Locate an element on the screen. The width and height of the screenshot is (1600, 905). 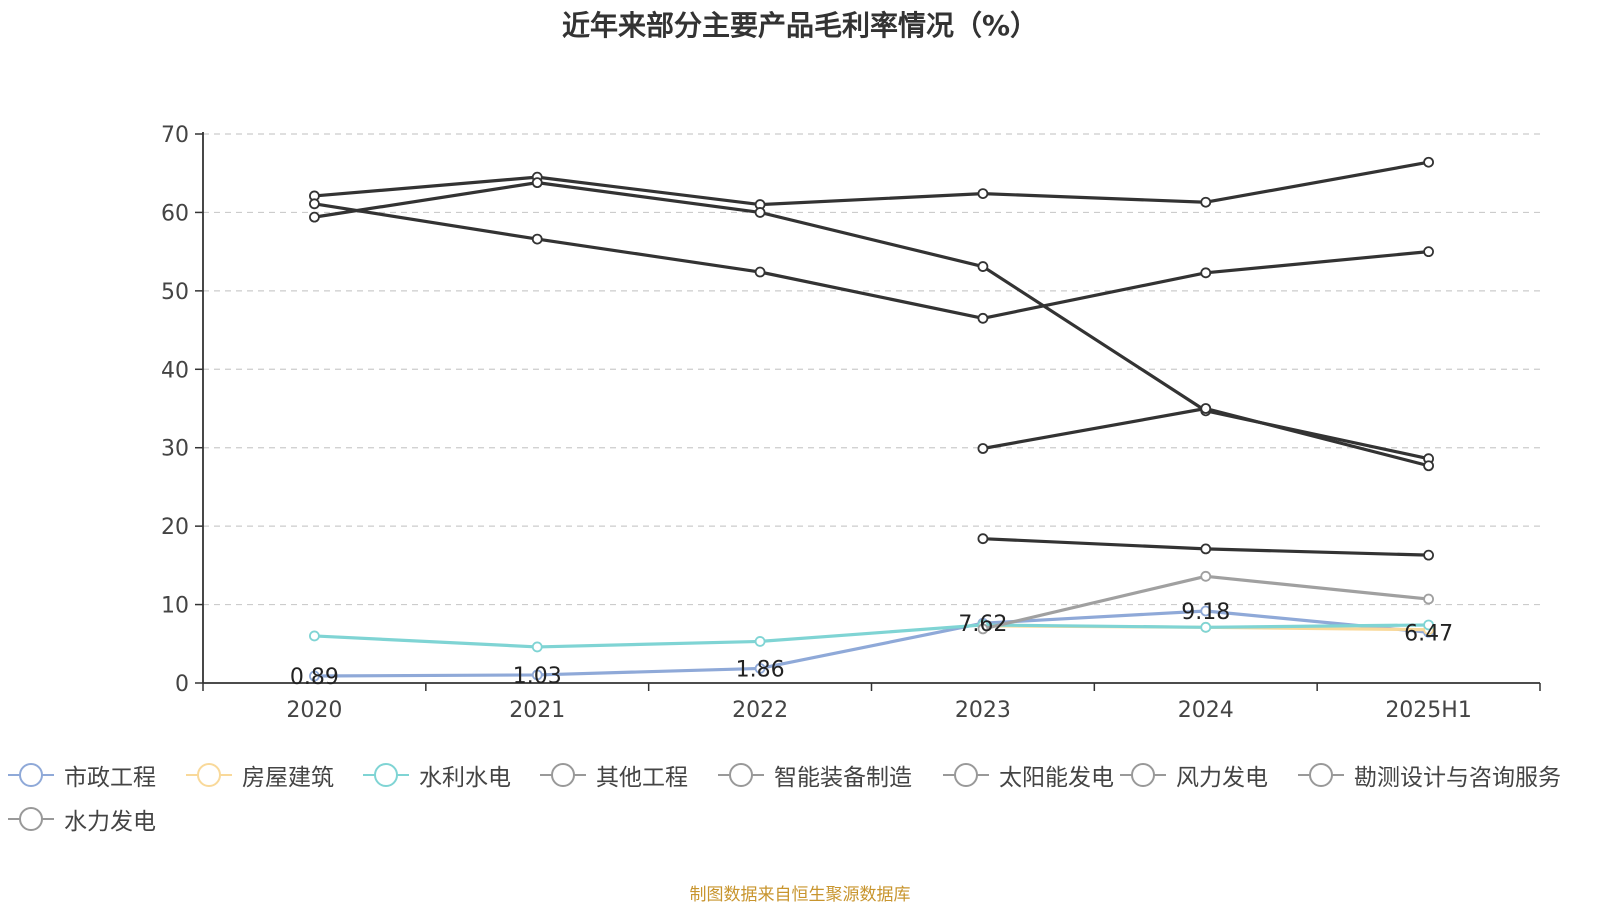
x-tick-label: 2021 is located at coordinates (537, 710).